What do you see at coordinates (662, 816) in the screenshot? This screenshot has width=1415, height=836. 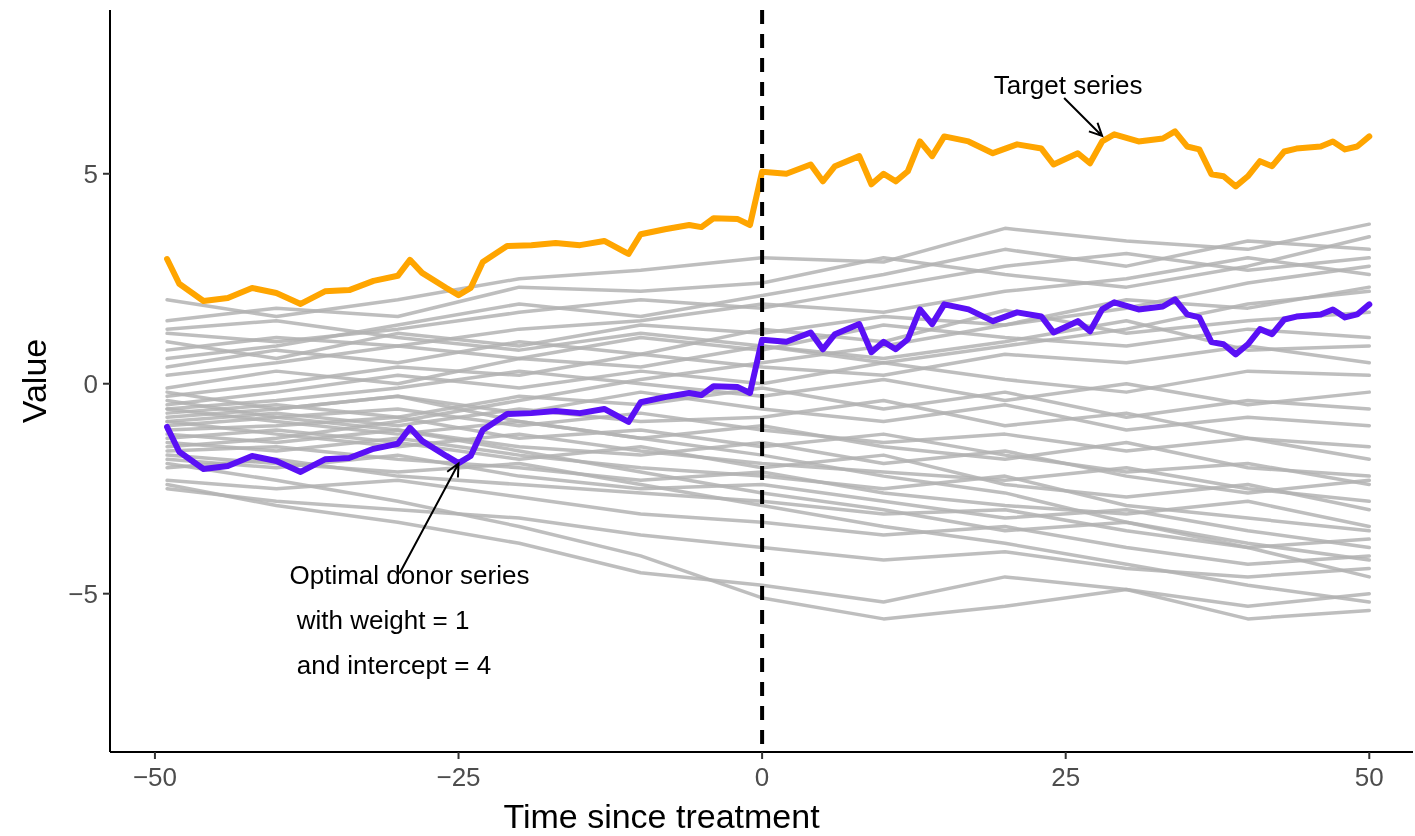 I see `x-axis-title: Time since treatment` at bounding box center [662, 816].